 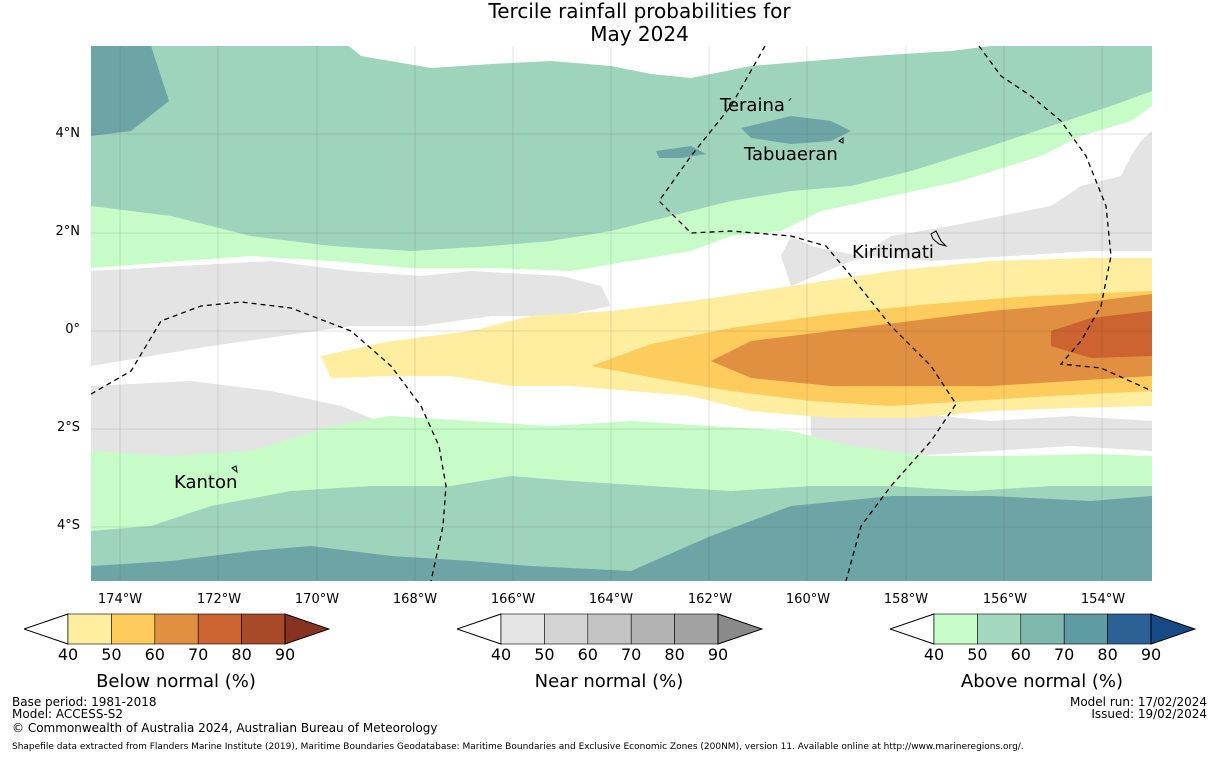 I want to click on lon-label: 174°W, so click(x=120, y=599).